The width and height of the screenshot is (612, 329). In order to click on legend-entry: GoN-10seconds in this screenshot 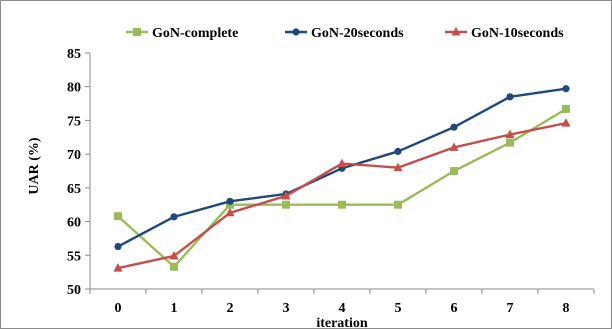, I will do `click(504, 33)`.